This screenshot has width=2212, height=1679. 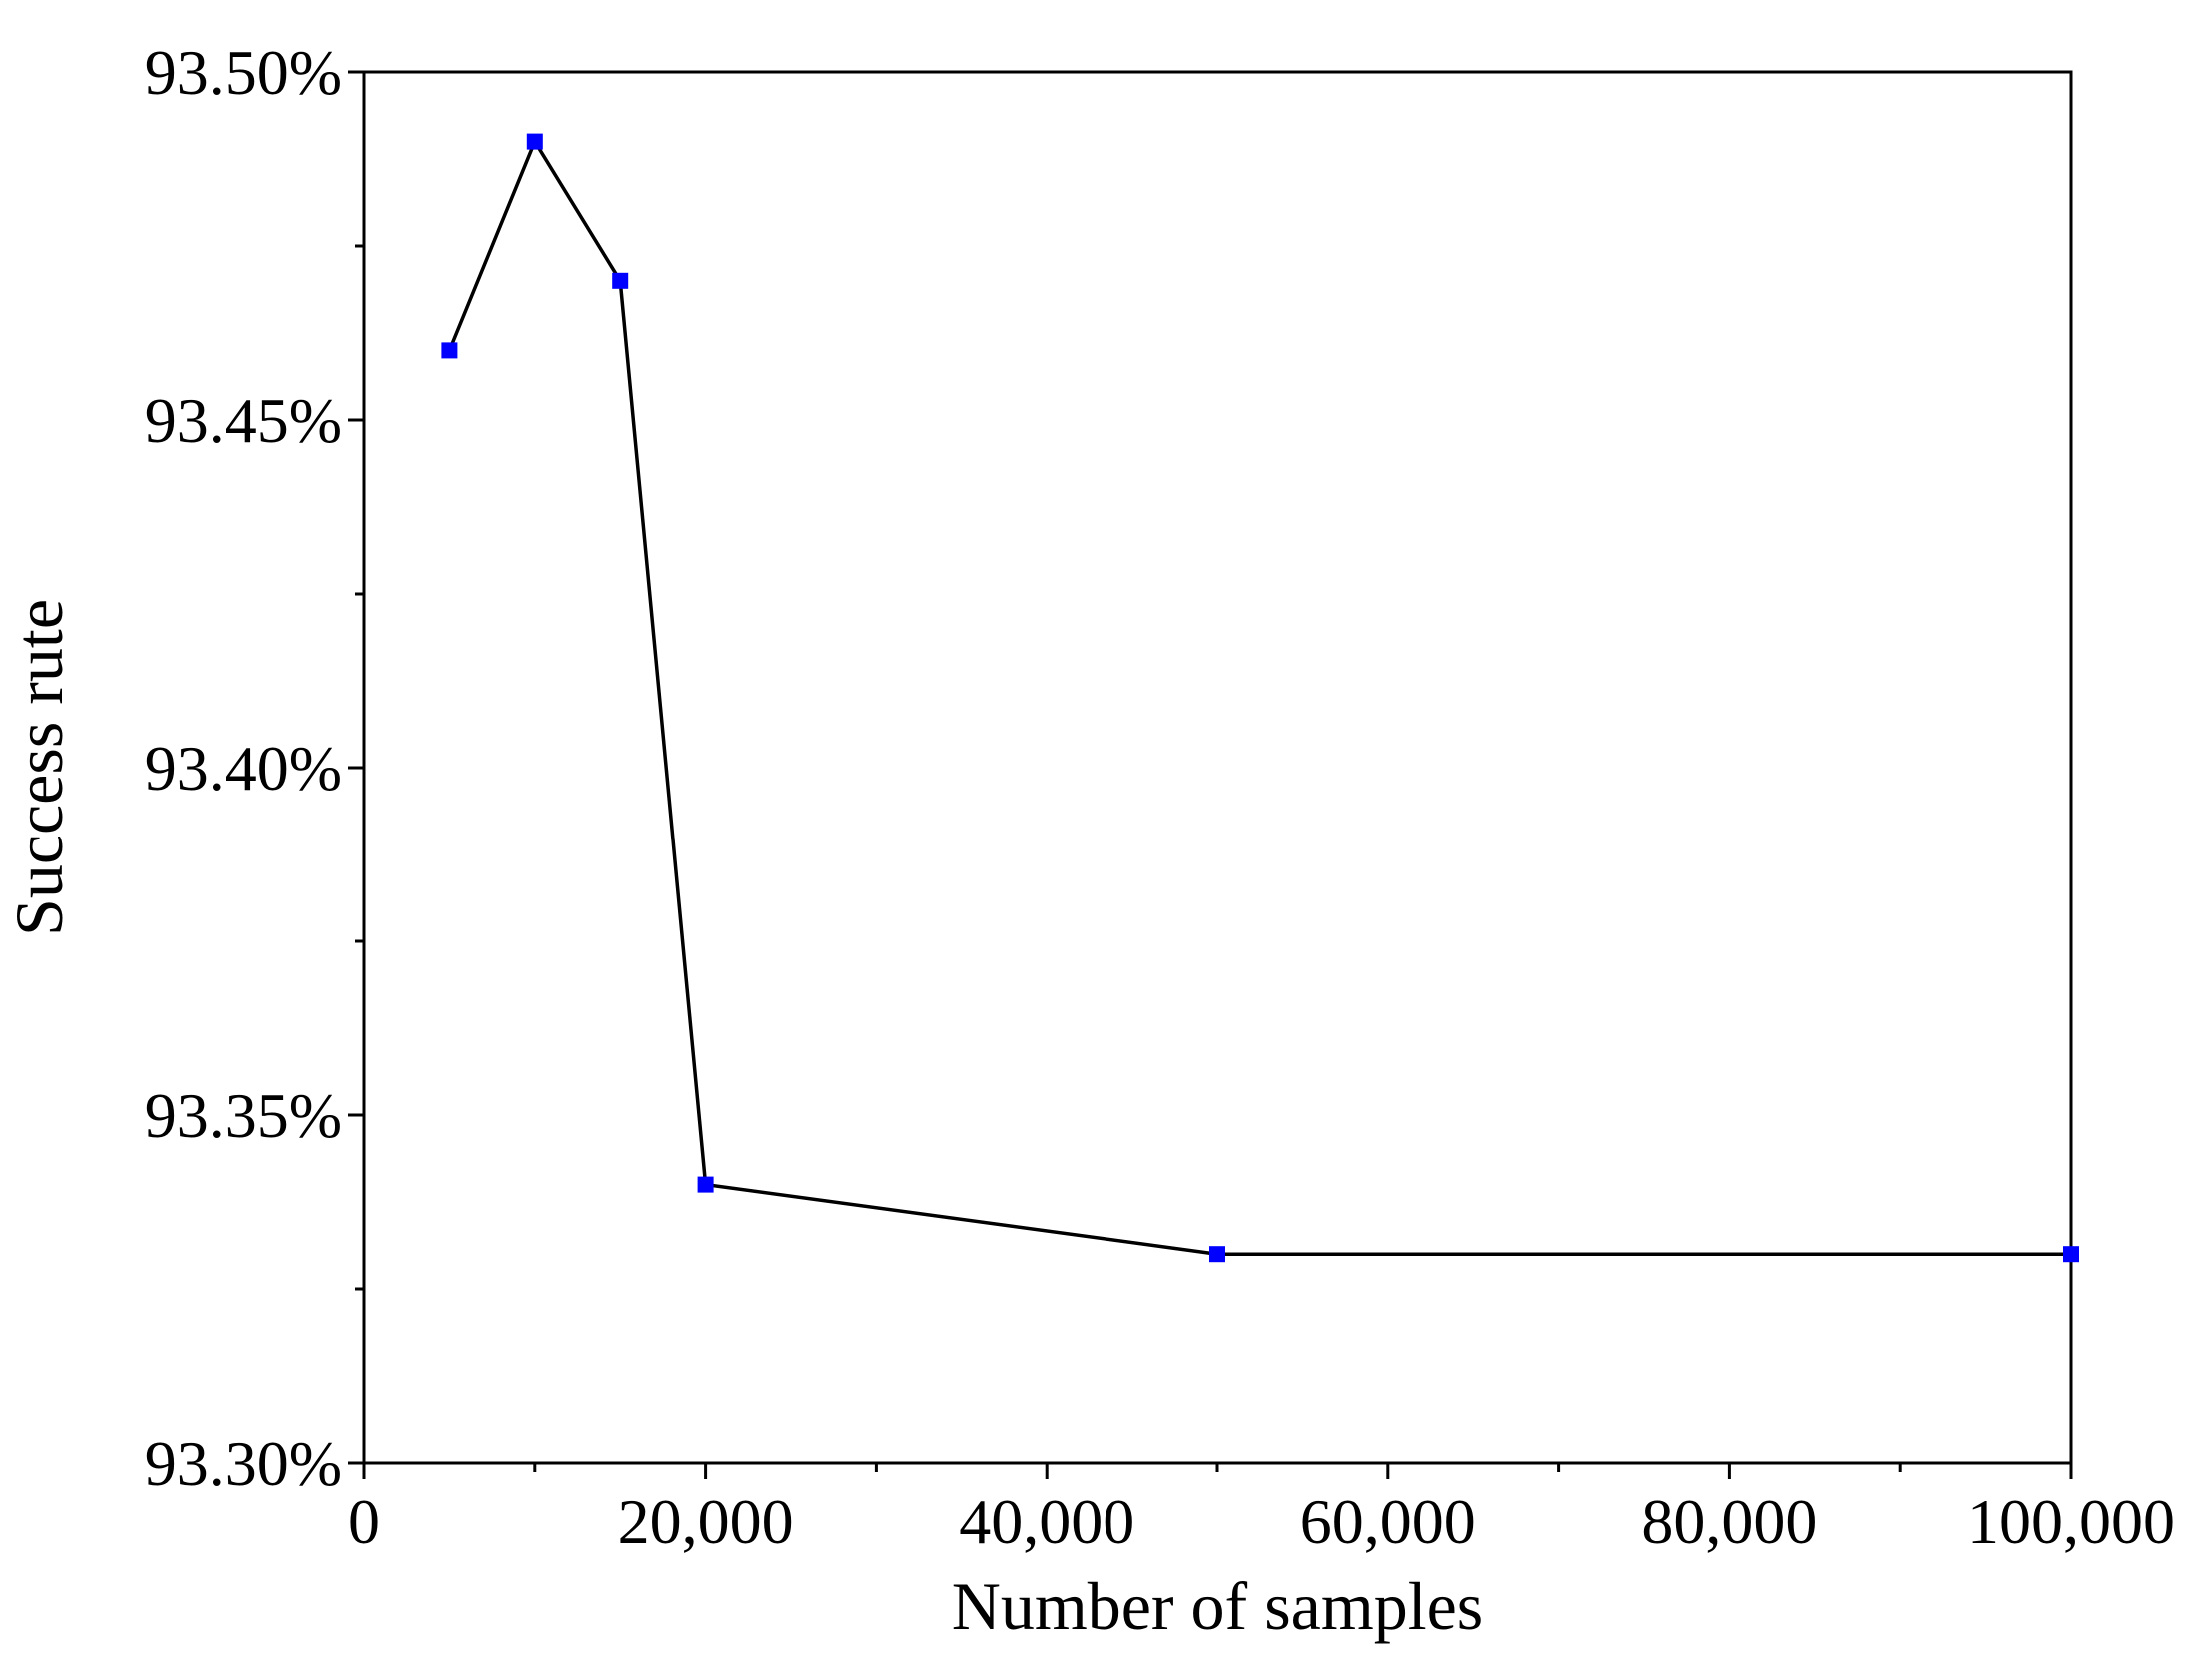 What do you see at coordinates (1388, 1521) in the screenshot?
I see `x-tick-label: 60,000` at bounding box center [1388, 1521].